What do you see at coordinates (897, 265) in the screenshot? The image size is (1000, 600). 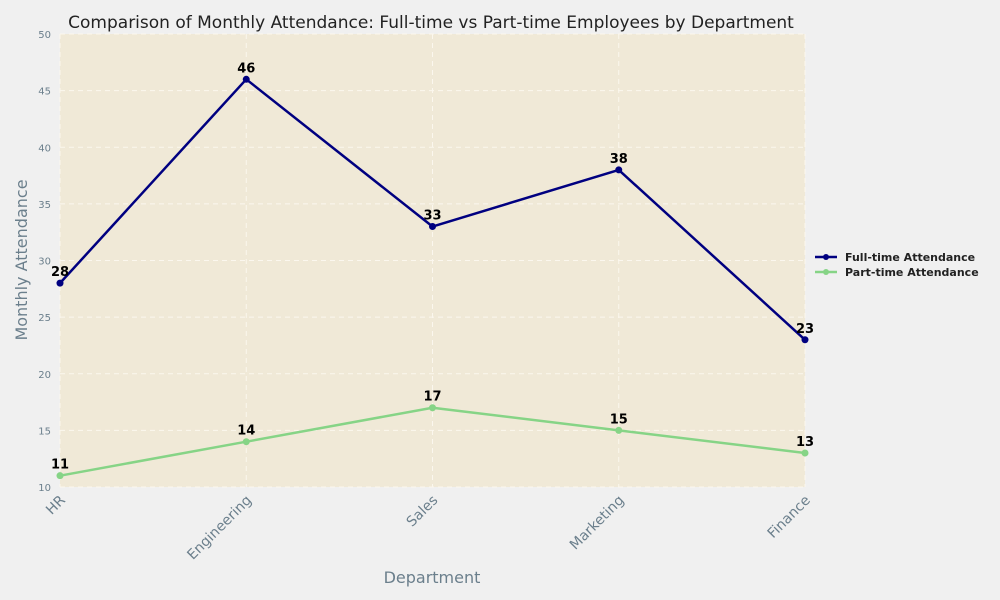 I see `legend: Full-time Attendance Part-time Attendance` at bounding box center [897, 265].